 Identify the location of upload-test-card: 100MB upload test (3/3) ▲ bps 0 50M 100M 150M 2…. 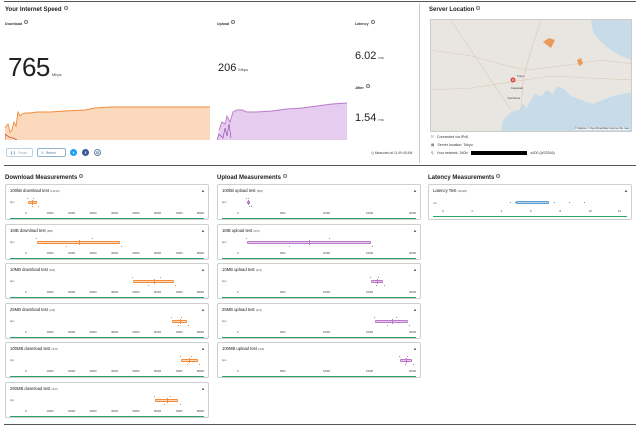
(319, 360).